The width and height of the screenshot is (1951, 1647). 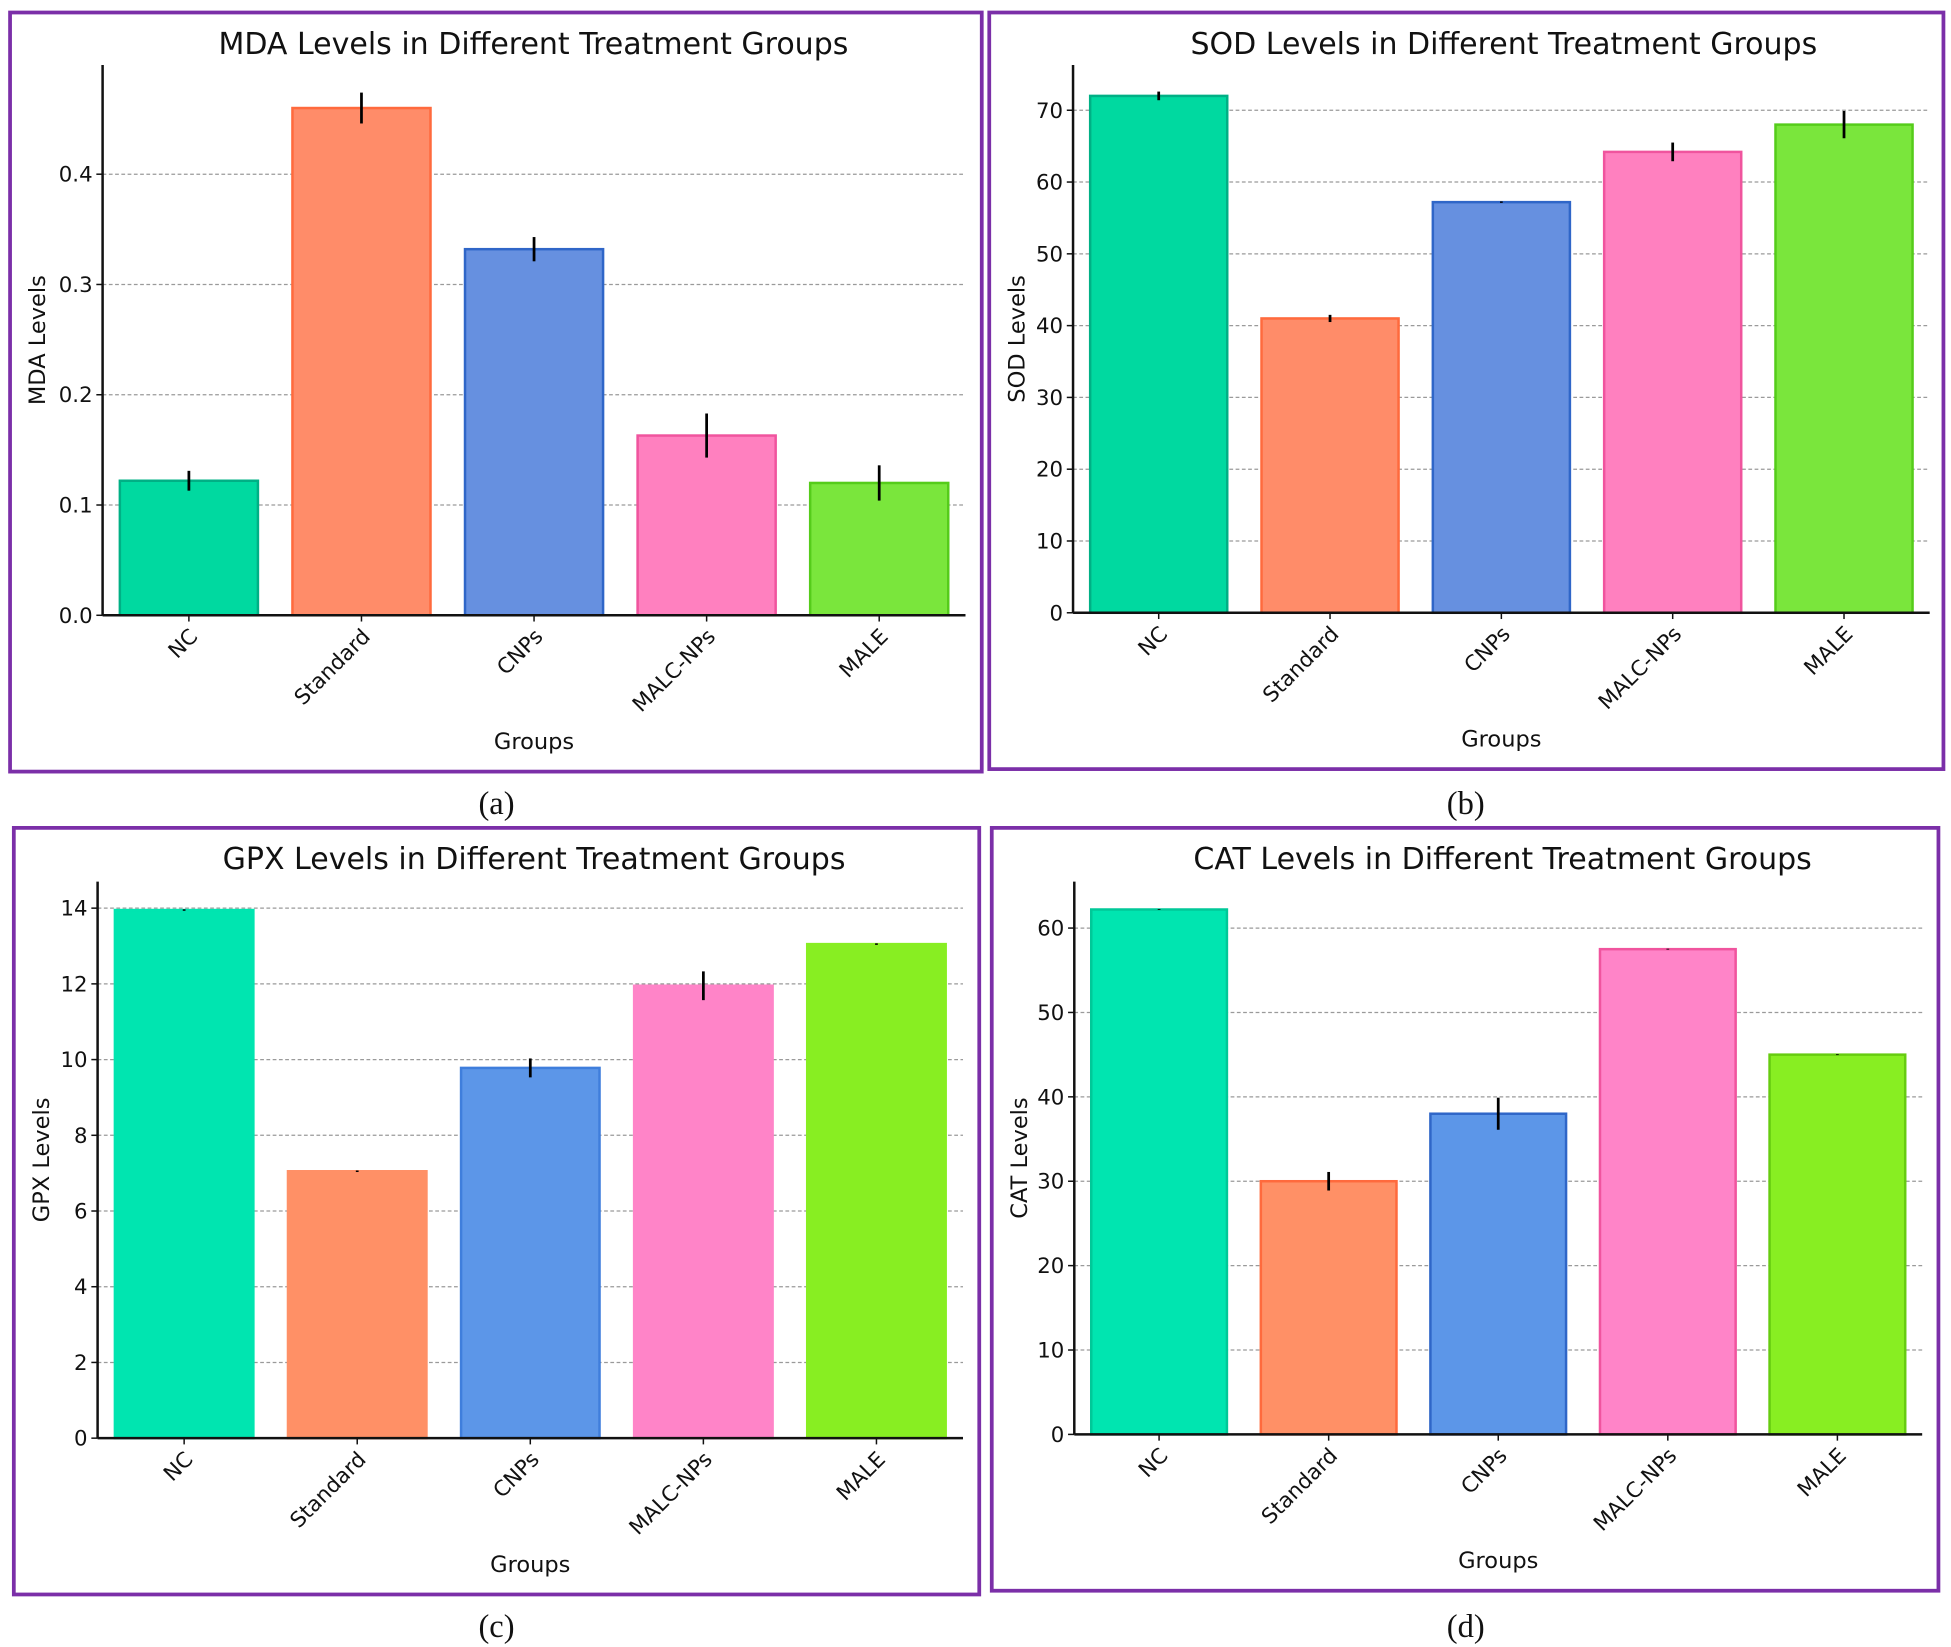 I want to click on y-axis-label: GPX Levels, so click(x=42, y=1160).